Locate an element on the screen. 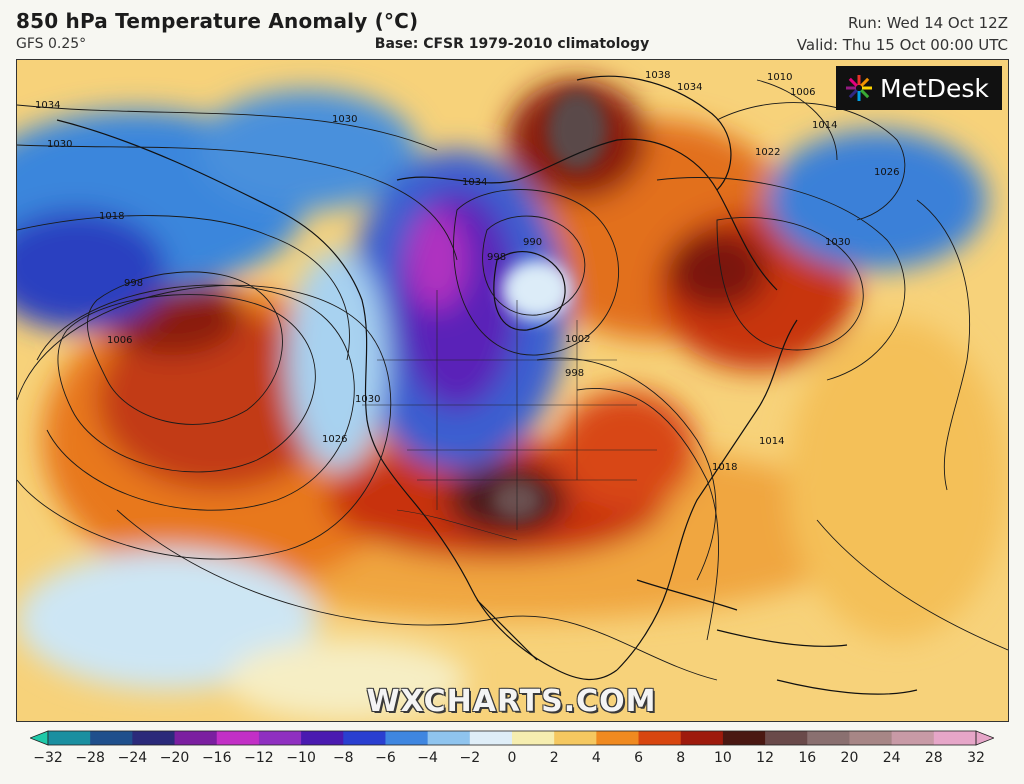  colorbar-tick-label: −12 is located at coordinates (259, 758).